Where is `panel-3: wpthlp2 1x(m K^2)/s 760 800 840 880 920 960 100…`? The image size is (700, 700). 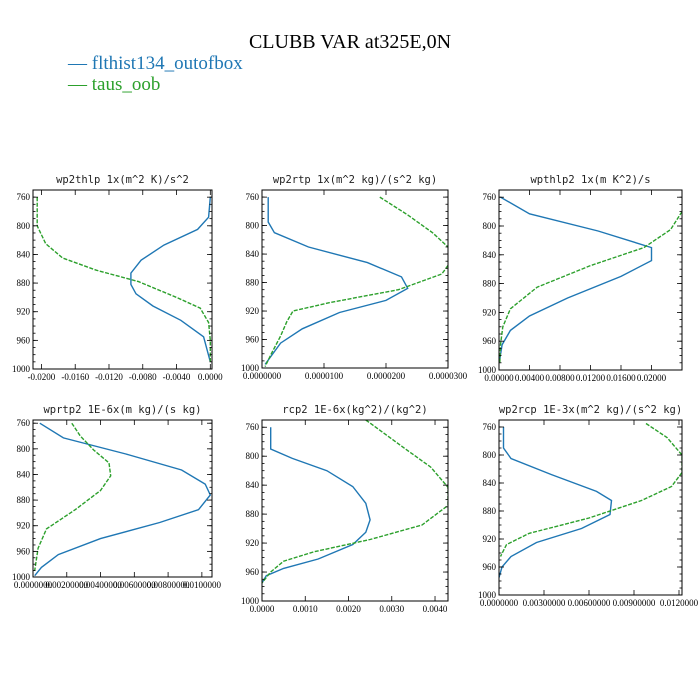 panel-3: wpthlp2 1x(m K^2)/s 760 800 840 880 920 960 100… is located at coordinates (580, 278).